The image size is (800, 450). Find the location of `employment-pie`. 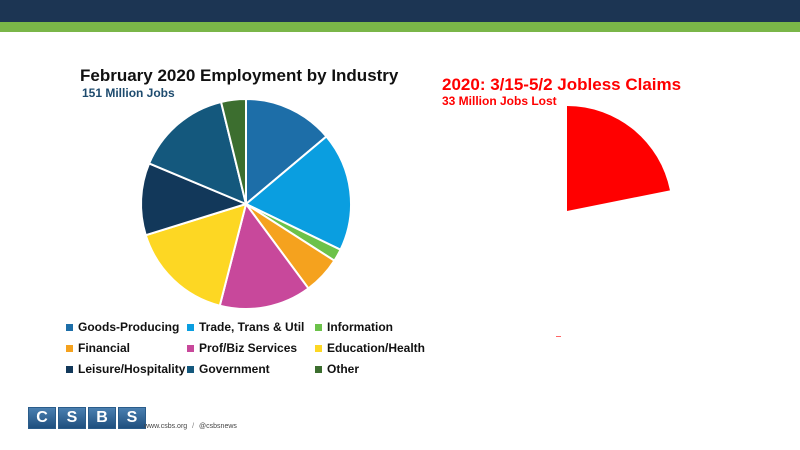

employment-pie is located at coordinates (246, 203).